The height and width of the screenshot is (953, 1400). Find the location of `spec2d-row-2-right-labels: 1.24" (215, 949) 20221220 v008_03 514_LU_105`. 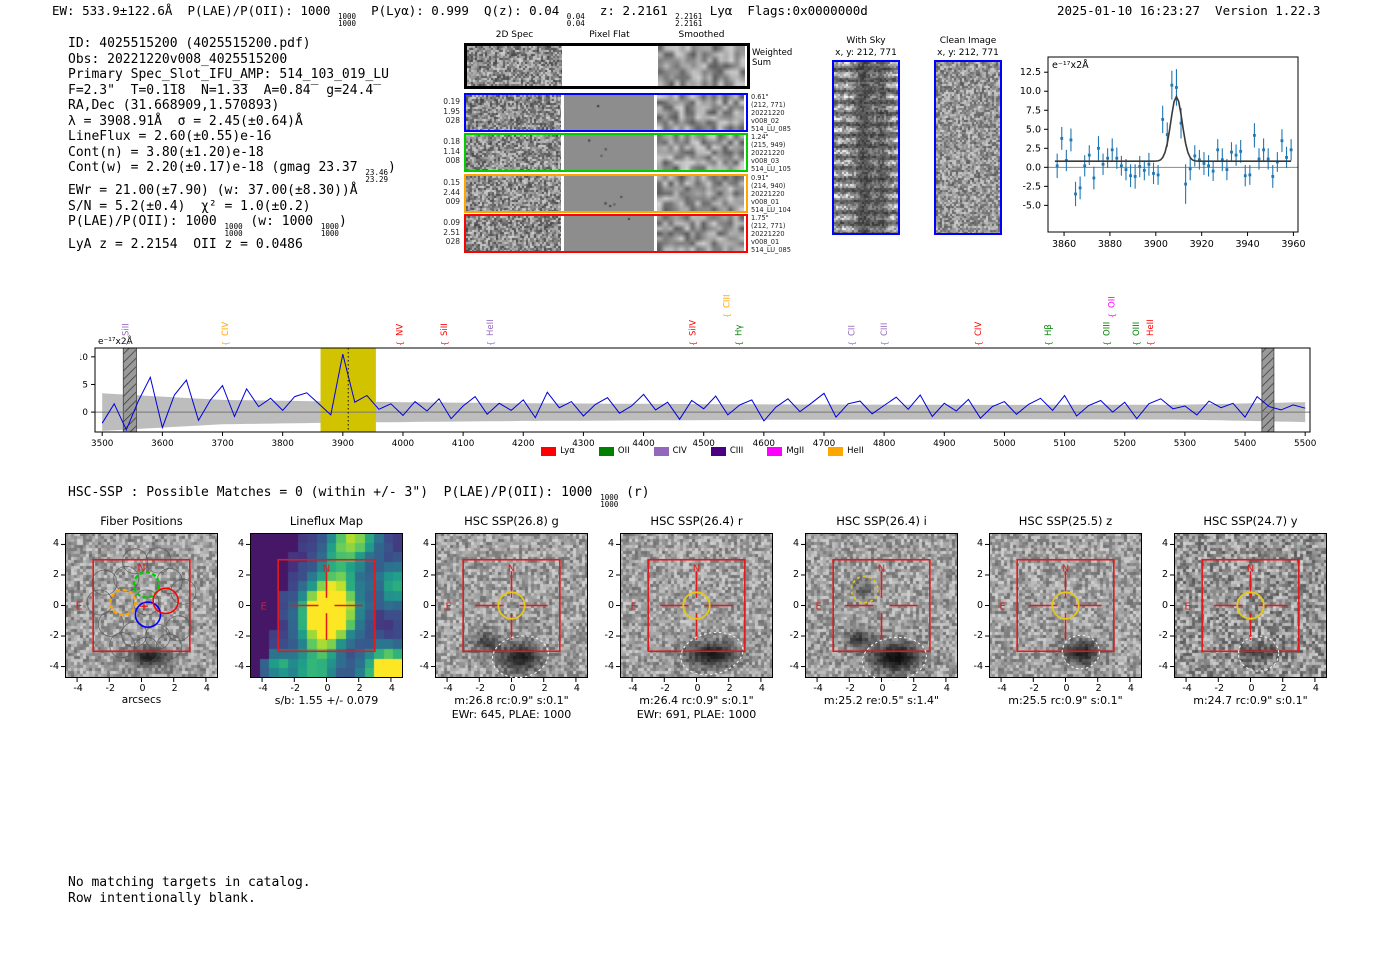

spec2d-row-2-right-labels: 1.24" (215, 949) 20221220 v008_03 514_LU_105 is located at coordinates (771, 153).